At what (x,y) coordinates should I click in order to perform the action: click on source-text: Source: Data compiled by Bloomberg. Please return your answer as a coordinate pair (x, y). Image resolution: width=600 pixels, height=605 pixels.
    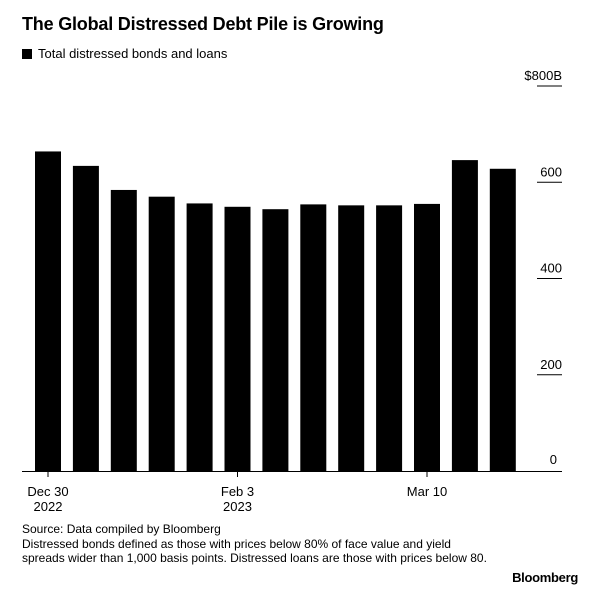
    Looking at the image, I should click on (121, 529).